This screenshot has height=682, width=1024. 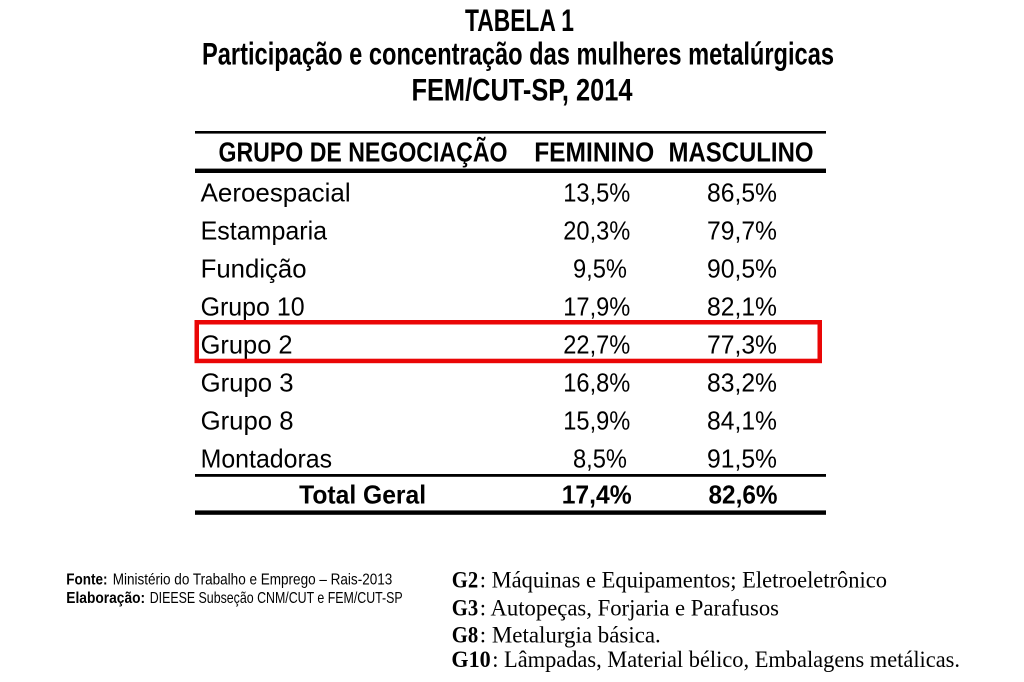 What do you see at coordinates (597, 495) in the screenshot?
I see `svg-text: 17,4%` at bounding box center [597, 495].